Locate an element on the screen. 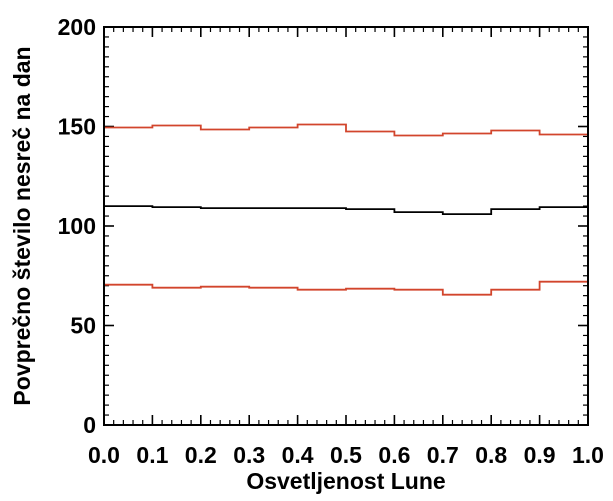 This screenshot has width=613, height=501. x-tick-label: 0.2 is located at coordinates (201, 455).